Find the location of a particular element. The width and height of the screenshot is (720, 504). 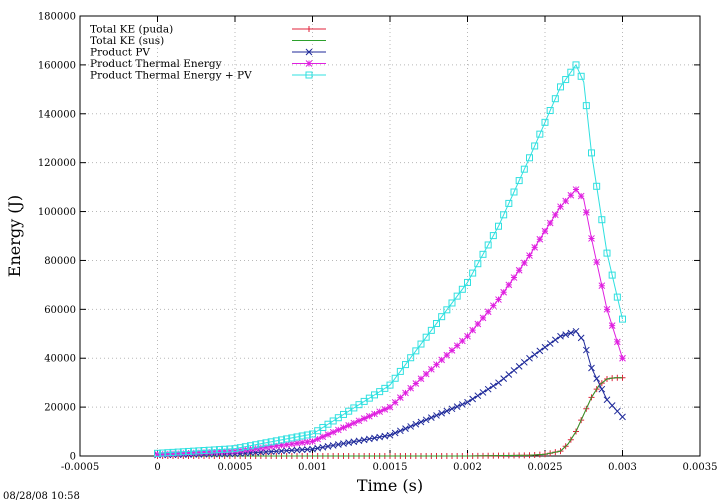

legend-label: Product Thermal Energy + PV is located at coordinates (171, 76).